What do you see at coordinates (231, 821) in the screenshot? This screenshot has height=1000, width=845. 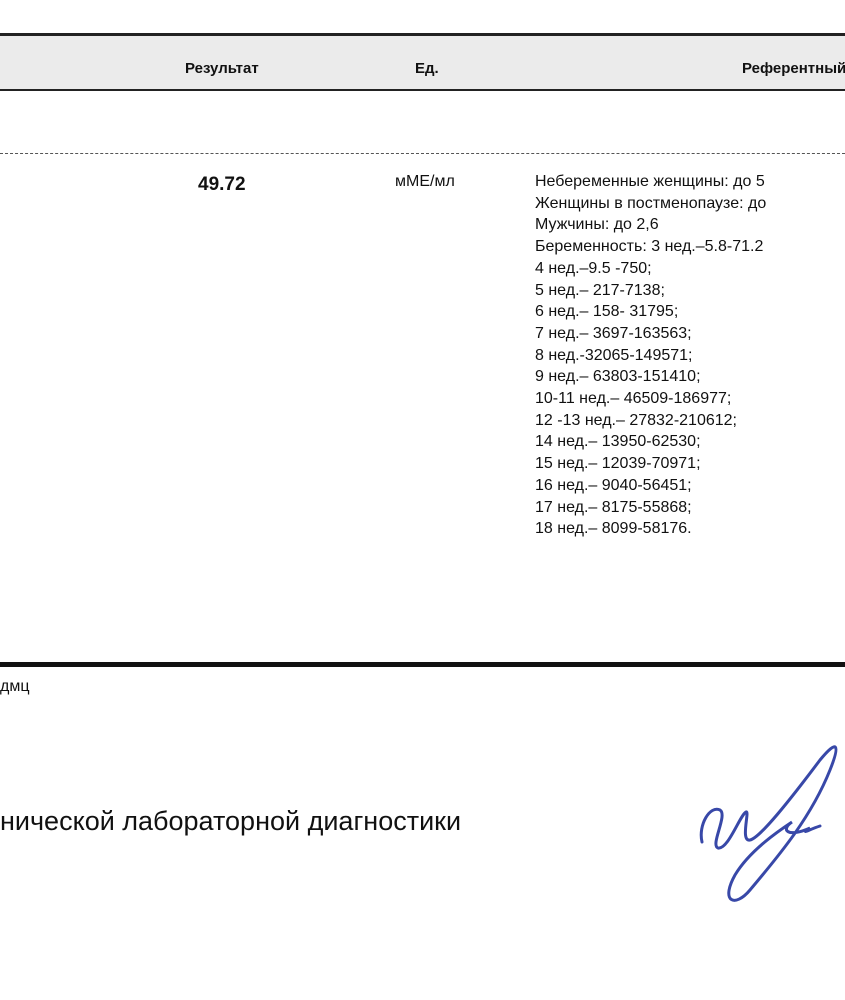 I see `signature-title: ничеcкой лабораторной диагностики` at bounding box center [231, 821].